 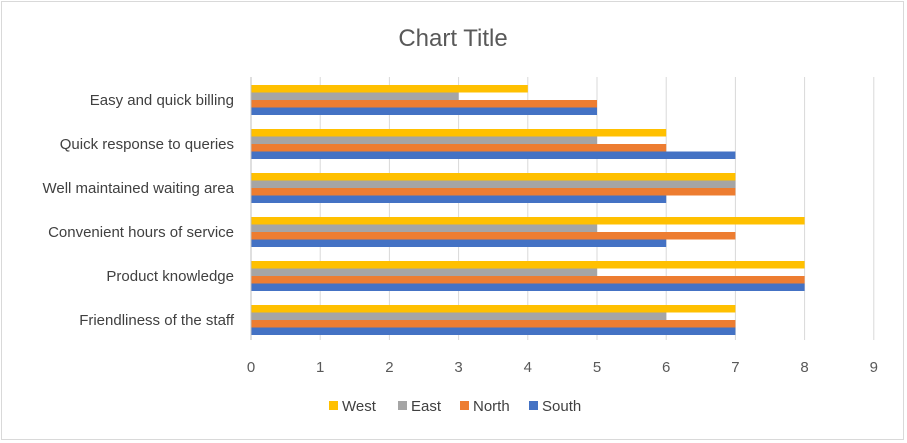 What do you see at coordinates (402, 405) in the screenshot?
I see `legend-swatch-east` at bounding box center [402, 405].